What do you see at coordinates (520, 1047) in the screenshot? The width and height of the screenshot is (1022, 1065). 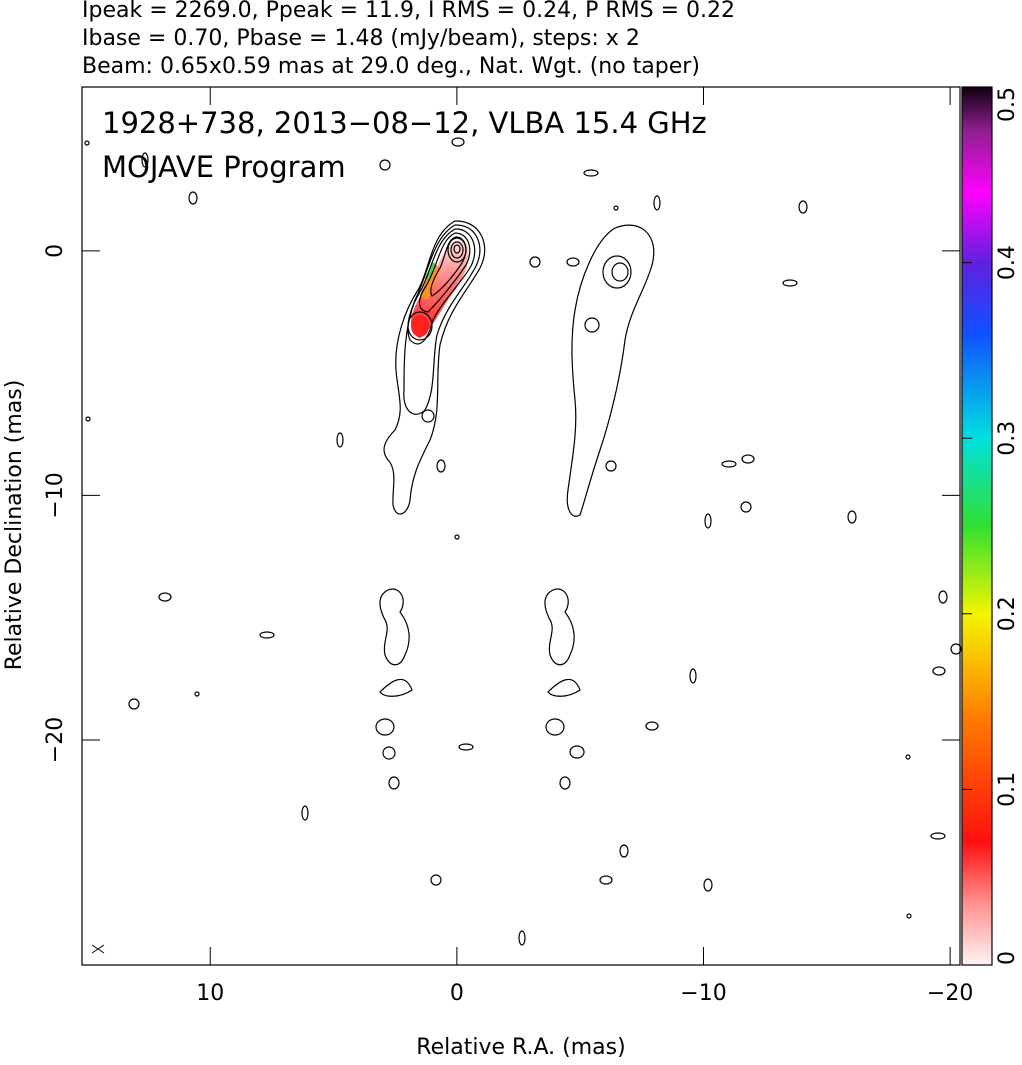 I see `x-axis-label: Relative R.A. (mas)` at bounding box center [520, 1047].